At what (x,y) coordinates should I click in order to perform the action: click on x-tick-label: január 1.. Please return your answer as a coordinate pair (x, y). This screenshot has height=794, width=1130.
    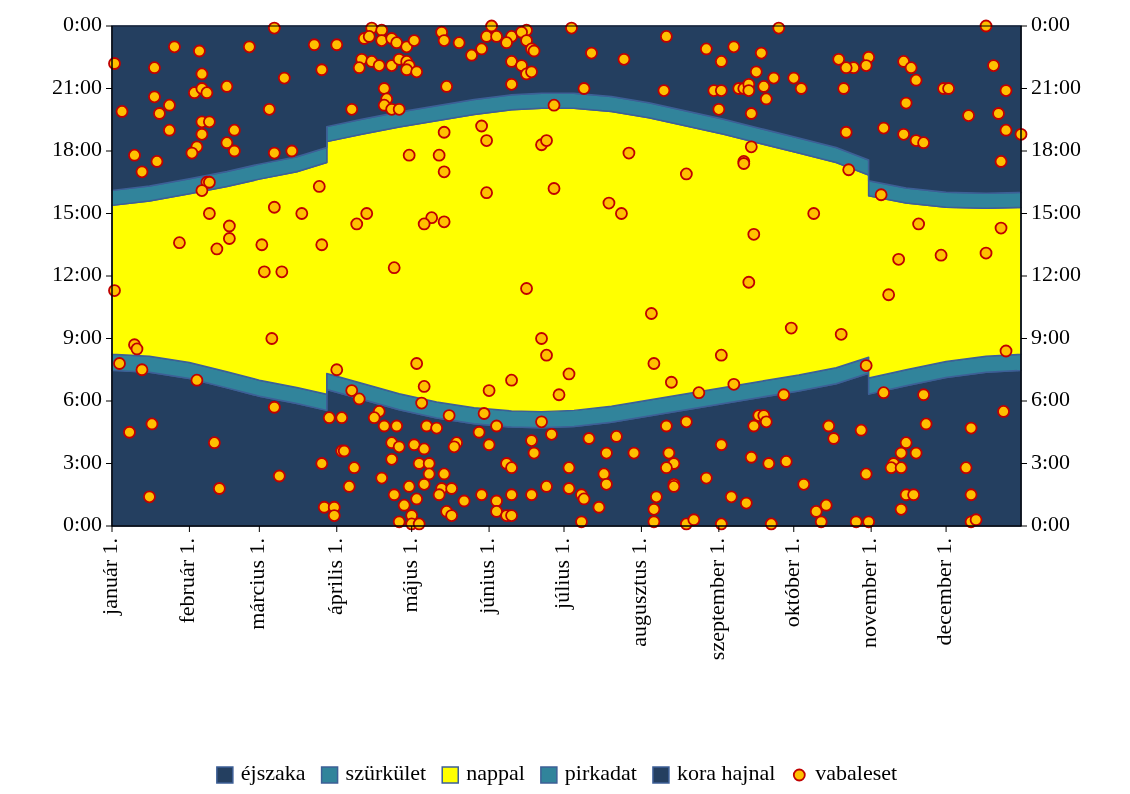
    Looking at the image, I should click on (110, 577).